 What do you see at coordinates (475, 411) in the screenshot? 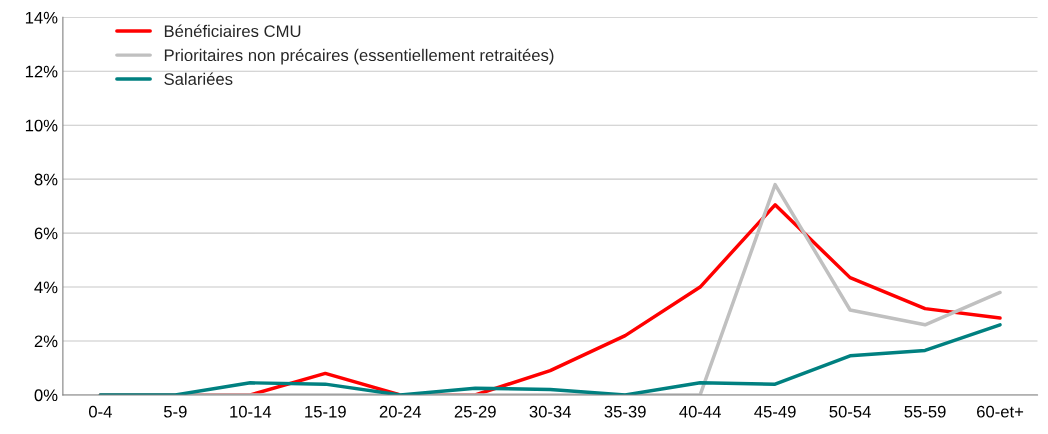
I see `x-tick-label: 25-29` at bounding box center [475, 411].